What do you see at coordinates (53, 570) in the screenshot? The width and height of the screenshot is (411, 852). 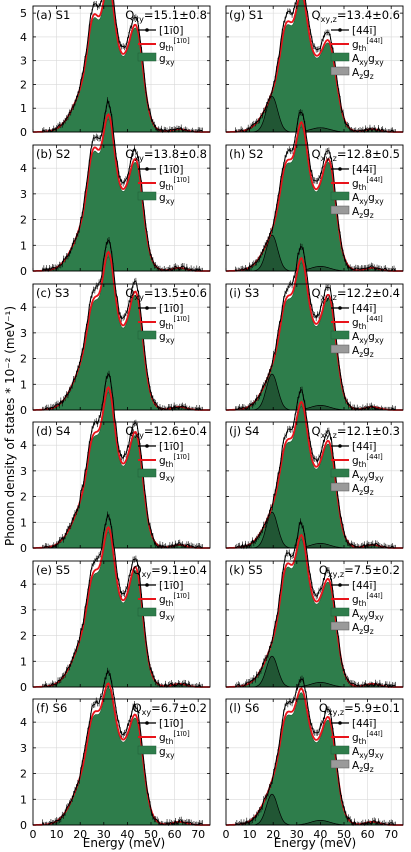 I see `panel-title: (e) S5` at bounding box center [53, 570].